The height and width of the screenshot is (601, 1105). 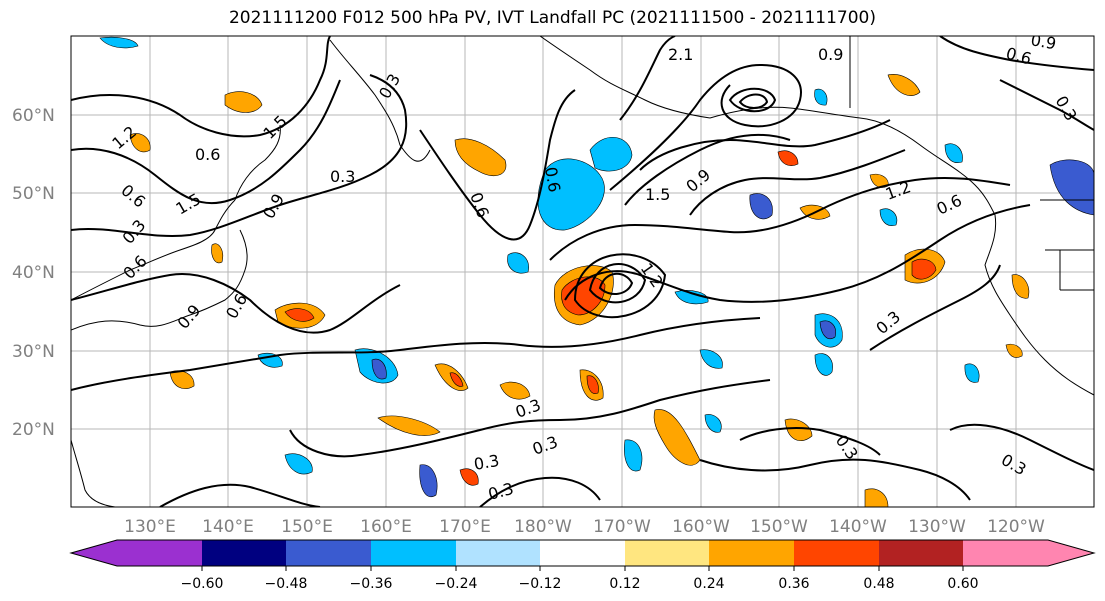 I want to click on lon-label: 140°E, so click(x=228, y=527).